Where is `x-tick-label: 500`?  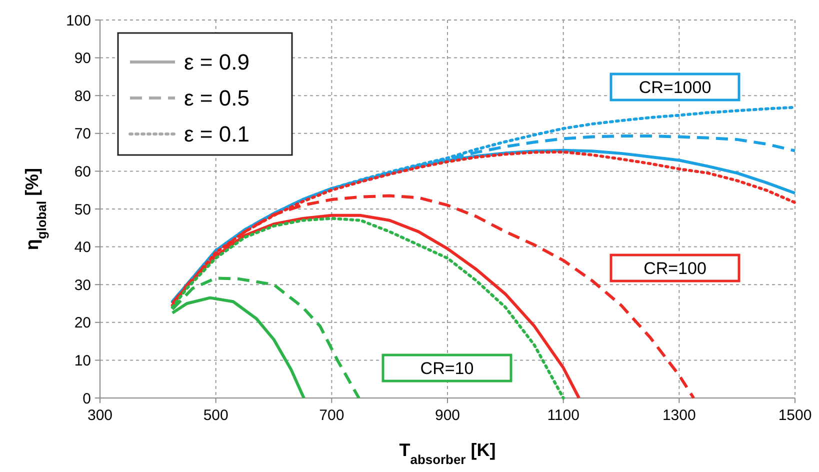 x-tick-label: 500 is located at coordinates (215, 415).